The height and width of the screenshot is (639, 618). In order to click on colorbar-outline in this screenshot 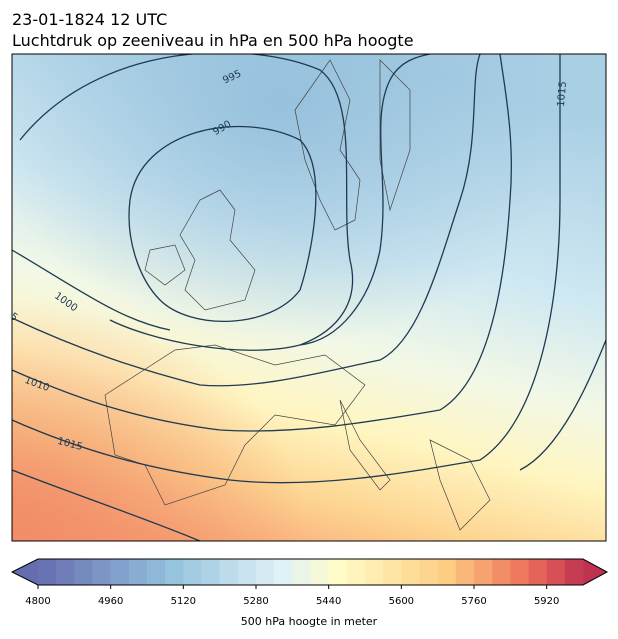, I will do `click(309, 572)`.